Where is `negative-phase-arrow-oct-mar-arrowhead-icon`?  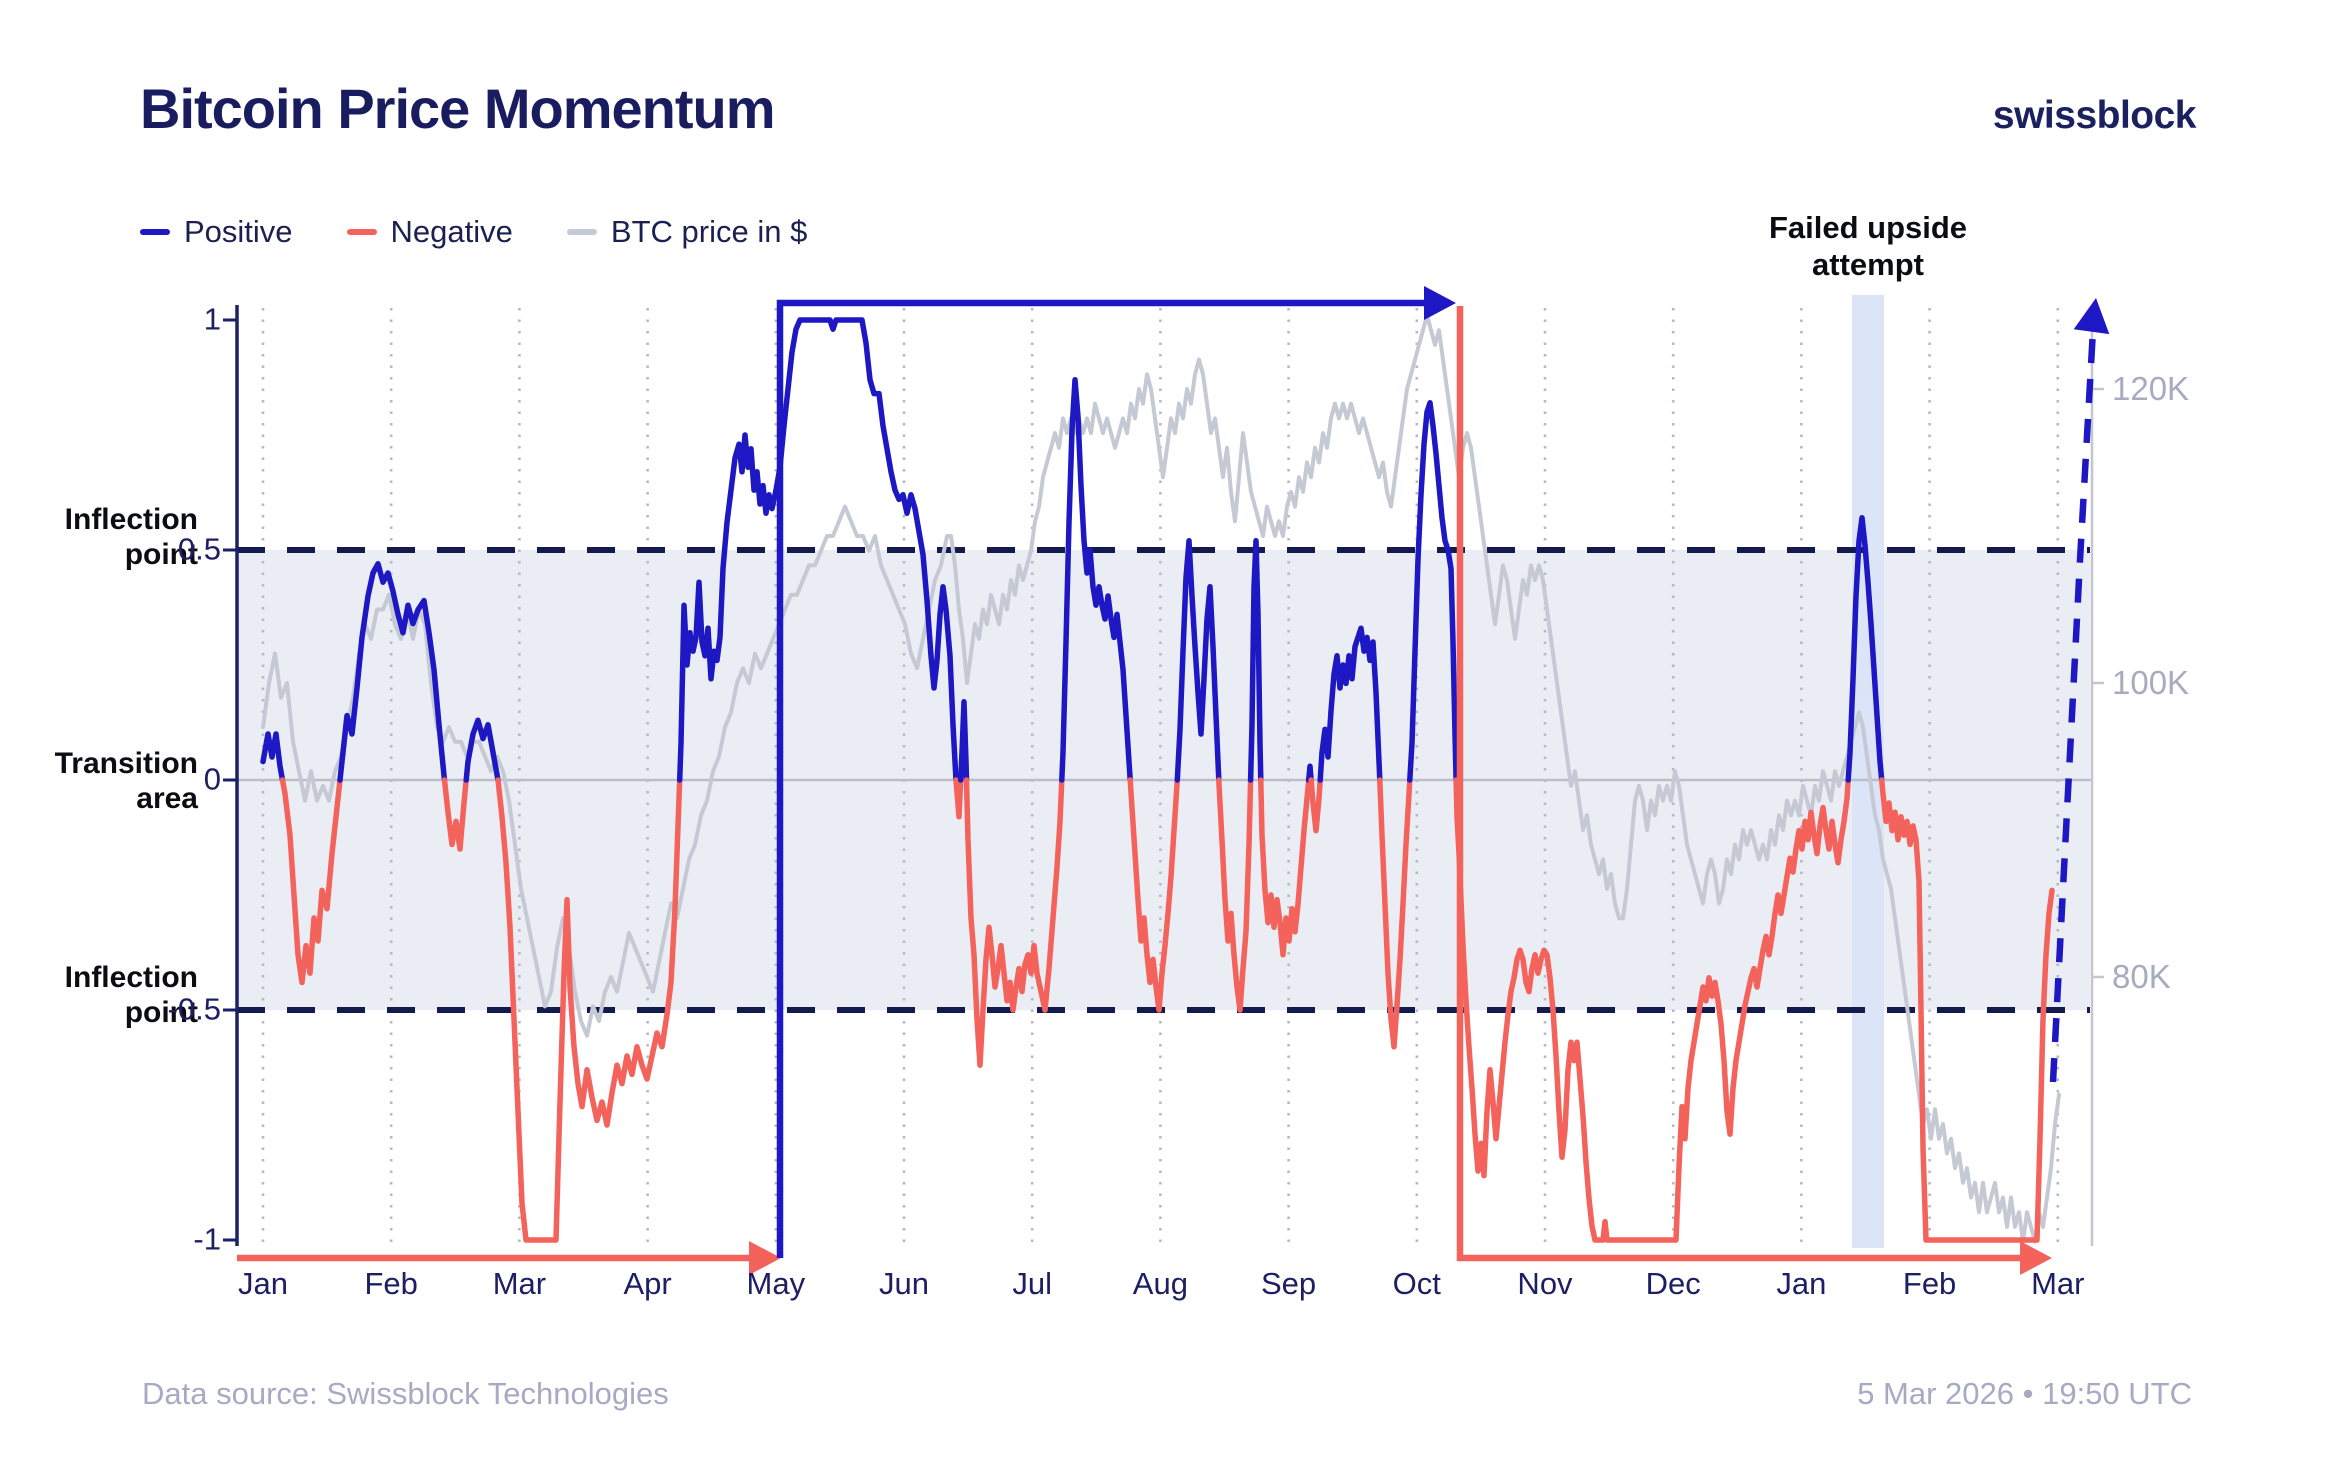
negative-phase-arrow-oct-mar-arrowhead-icon is located at coordinates (2036, 1258).